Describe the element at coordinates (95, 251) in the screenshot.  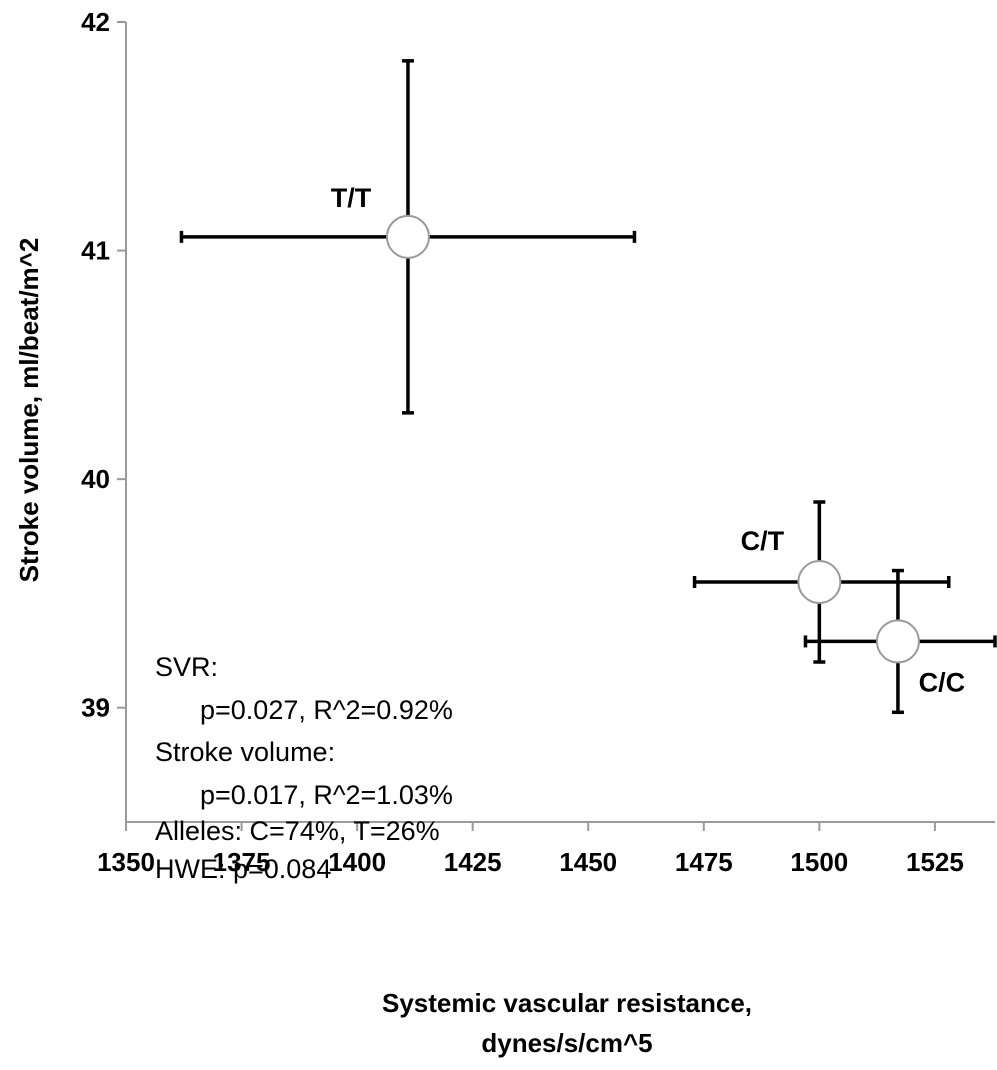
I see `y-tick-label: 41` at that location.